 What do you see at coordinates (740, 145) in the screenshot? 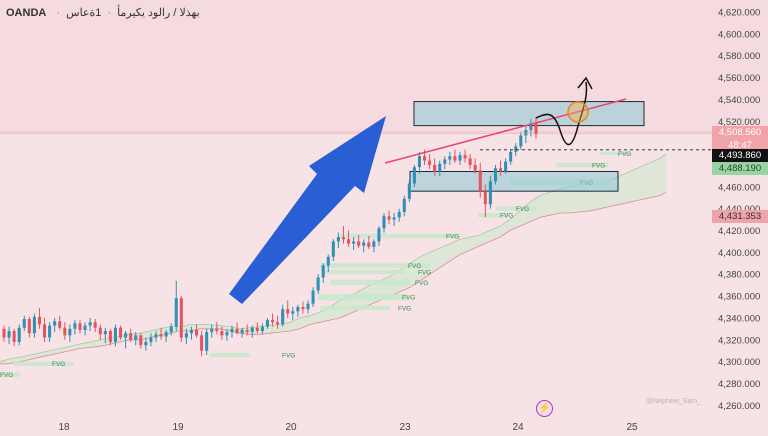
I see `countdown-badge: 48:47` at bounding box center [740, 145].